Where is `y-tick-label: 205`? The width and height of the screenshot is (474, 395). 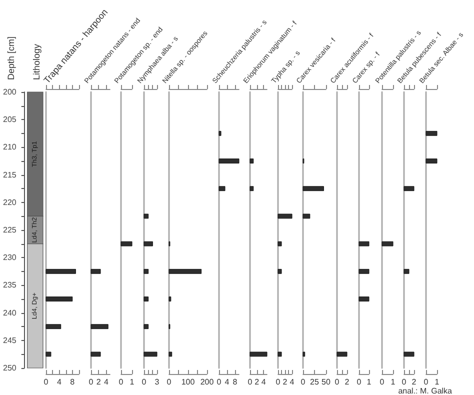 y-tick-label: 205 is located at coordinates (9, 119).